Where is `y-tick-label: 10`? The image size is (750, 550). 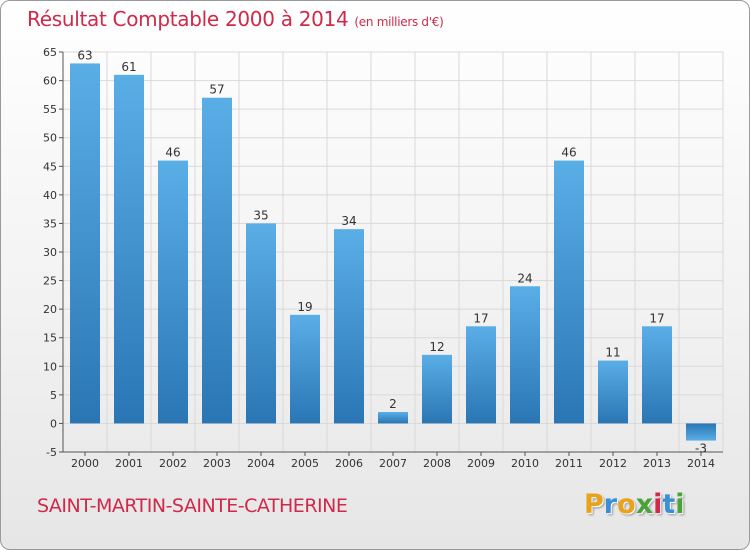 y-tick-label: 10 is located at coordinates (50, 366).